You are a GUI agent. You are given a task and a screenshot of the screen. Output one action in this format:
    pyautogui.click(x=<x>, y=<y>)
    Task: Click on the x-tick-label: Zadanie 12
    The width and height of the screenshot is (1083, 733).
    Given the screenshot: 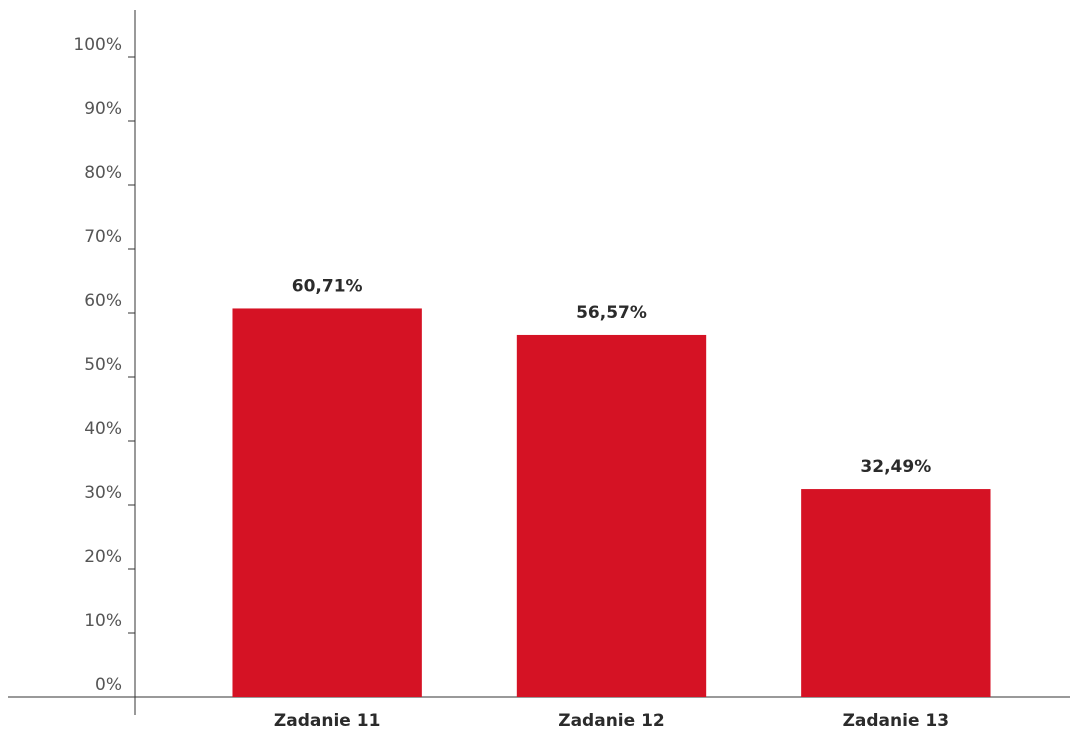 What is the action you would take?
    pyautogui.click(x=611, y=721)
    